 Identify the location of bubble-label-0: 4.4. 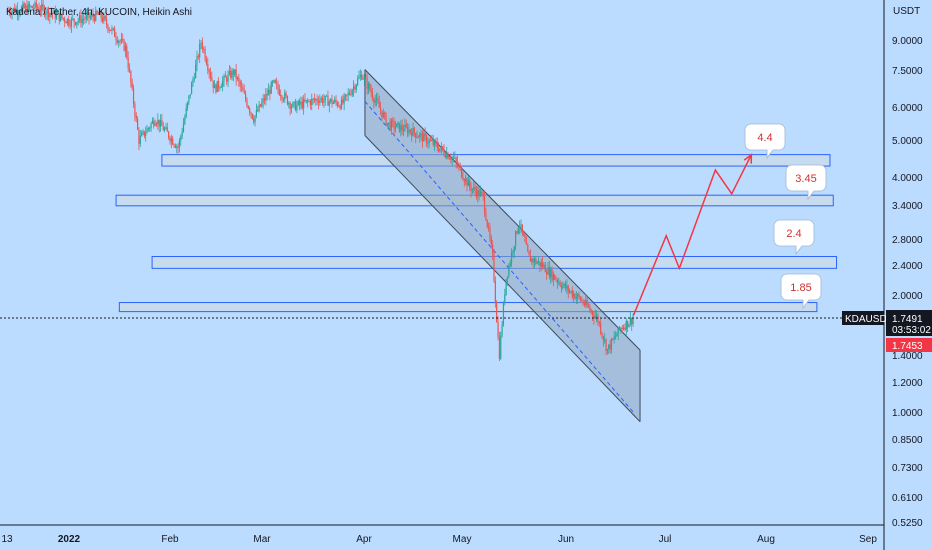
(764, 138).